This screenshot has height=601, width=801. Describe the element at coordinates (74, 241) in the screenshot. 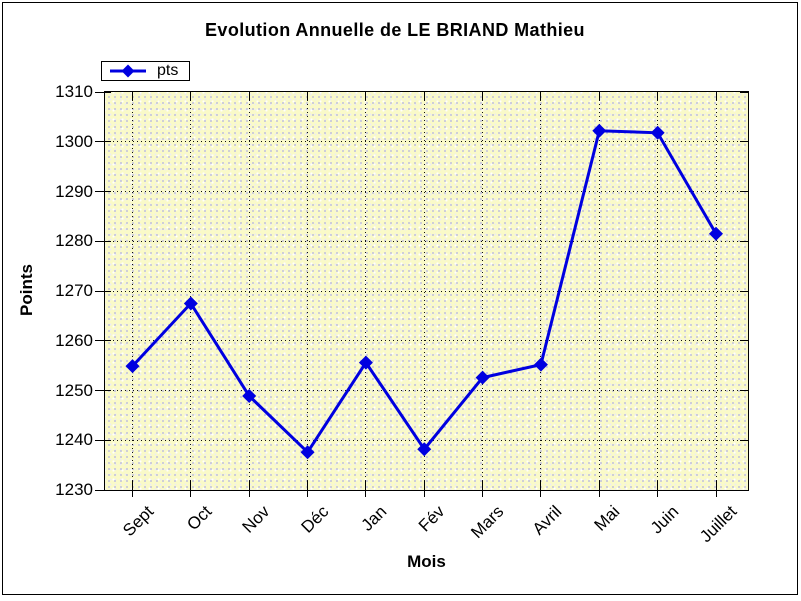

I see `y-tick-label: 1280` at that location.